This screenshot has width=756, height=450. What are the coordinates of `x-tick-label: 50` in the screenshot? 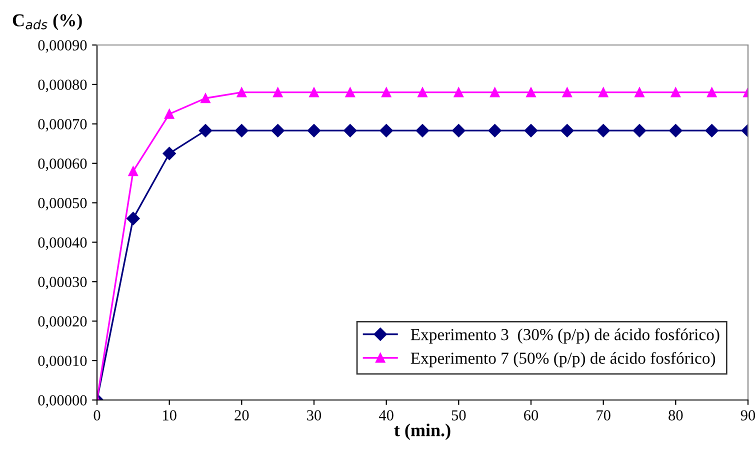 It's located at (459, 415).